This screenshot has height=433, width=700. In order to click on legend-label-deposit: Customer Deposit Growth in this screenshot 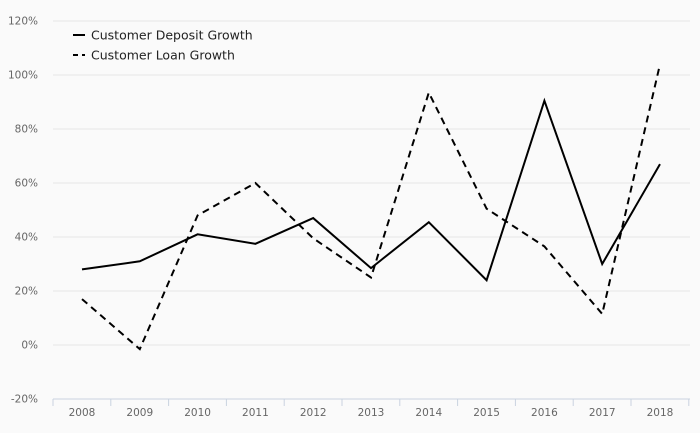, I will do `click(172, 35)`.